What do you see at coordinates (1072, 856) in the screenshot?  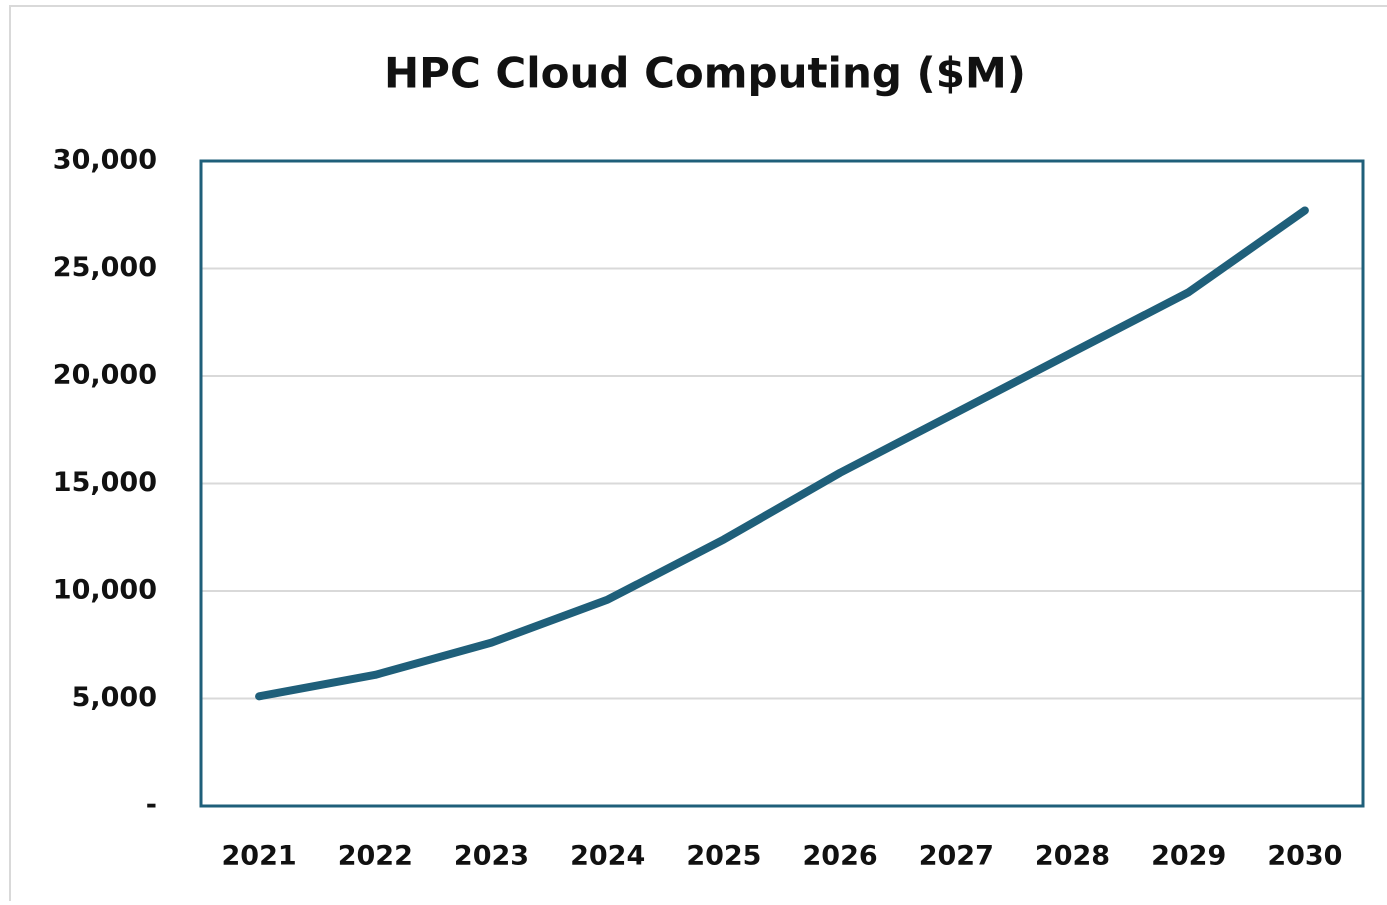 I see `x-tick-label: 2028` at bounding box center [1072, 856].